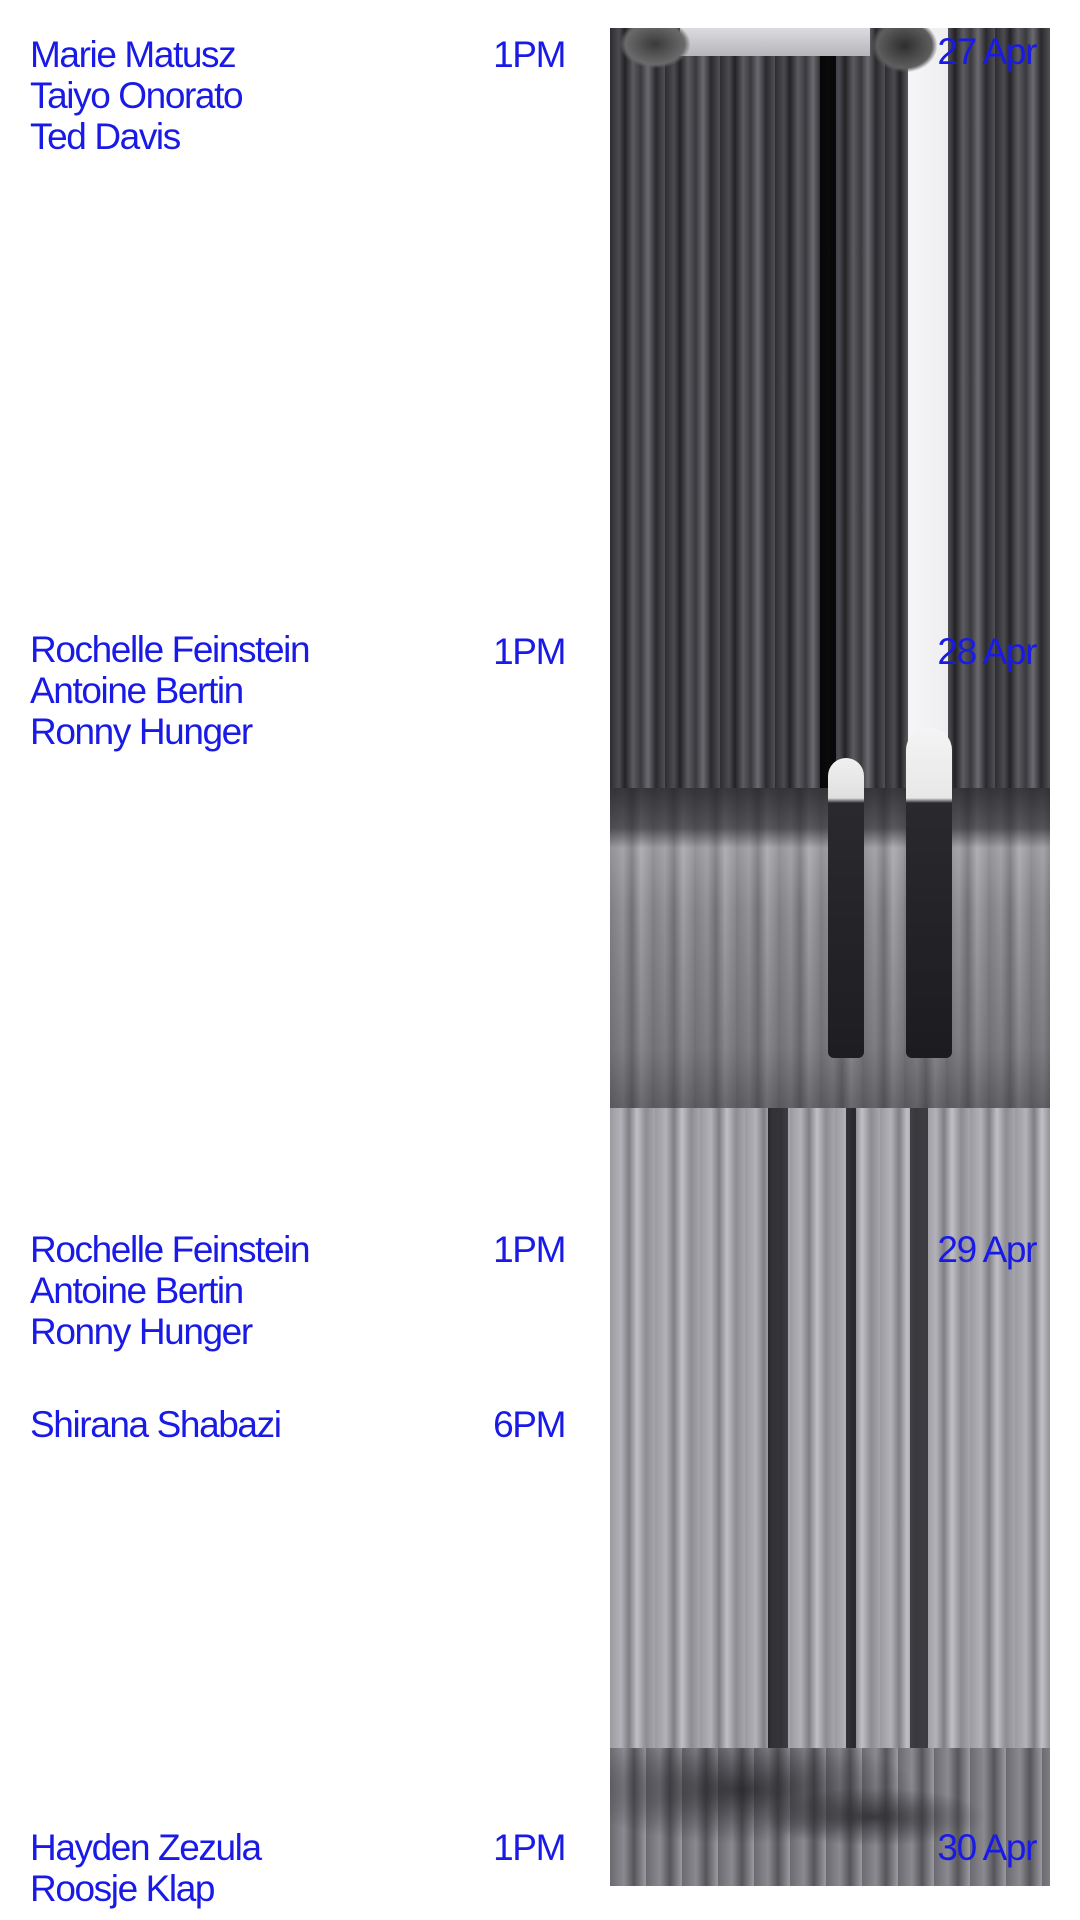 The width and height of the screenshot is (1080, 1920). I want to click on speaker-name: Taiyo Onorato, so click(137, 95).